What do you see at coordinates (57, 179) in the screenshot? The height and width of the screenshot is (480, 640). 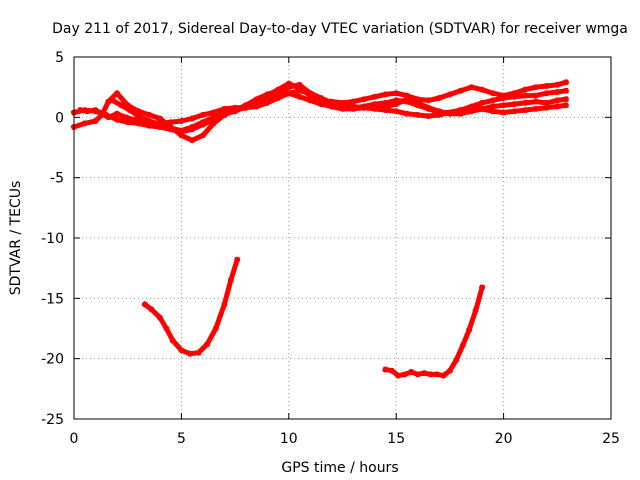 I see `y-tick-label: -5` at bounding box center [57, 179].